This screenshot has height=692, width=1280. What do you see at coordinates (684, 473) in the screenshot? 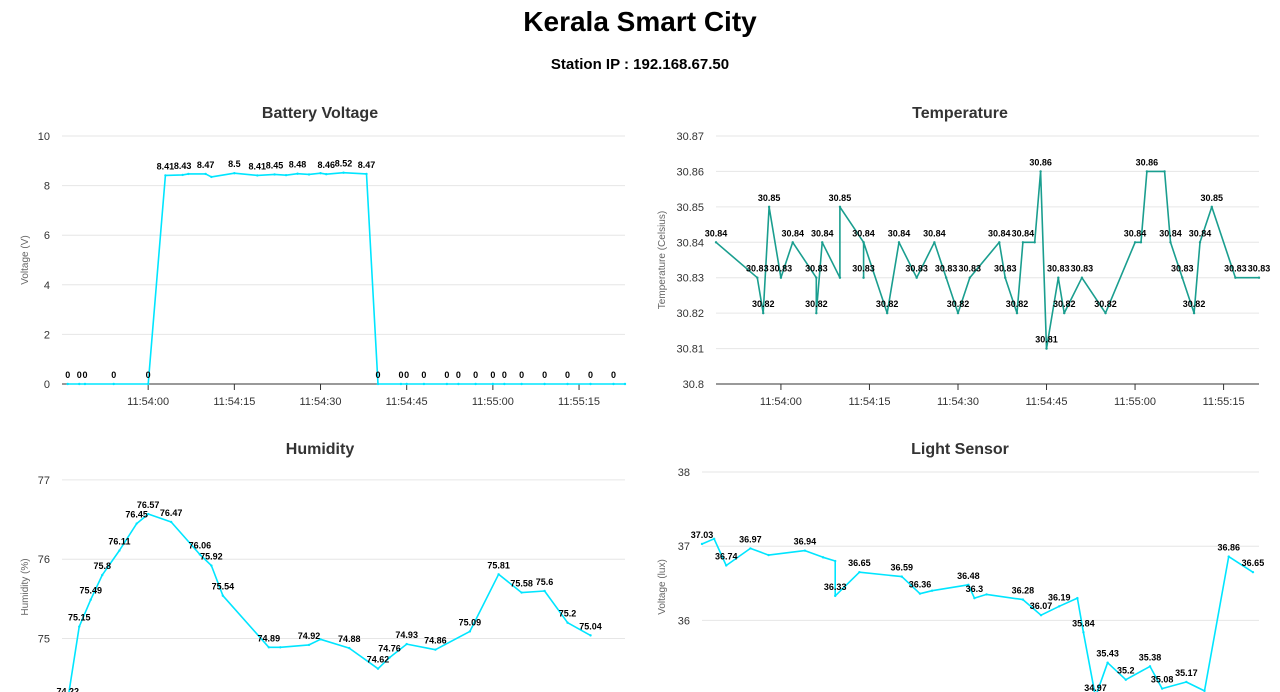
I see `y-tick-label: 38` at bounding box center [684, 473].